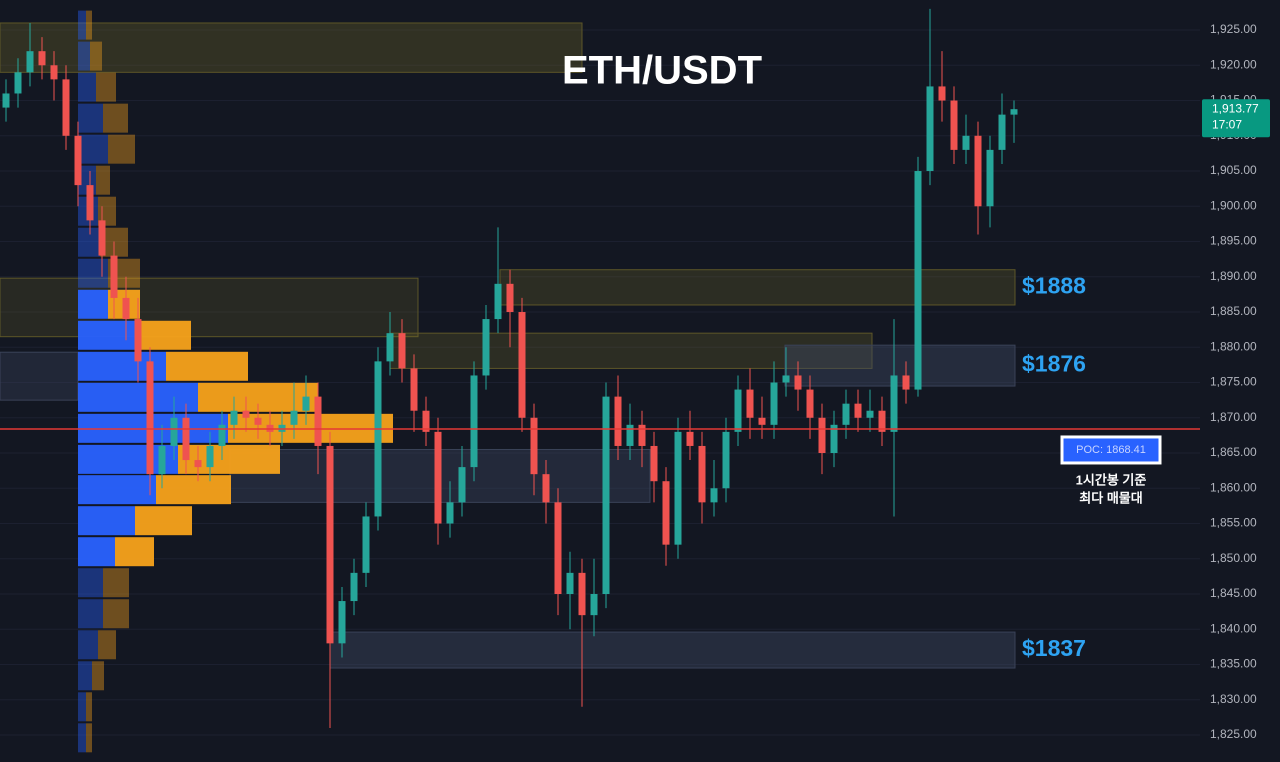 The height and width of the screenshot is (762, 1280). Describe the element at coordinates (1233, 558) in the screenshot. I see `y-tick-label: 1,850.00` at that location.